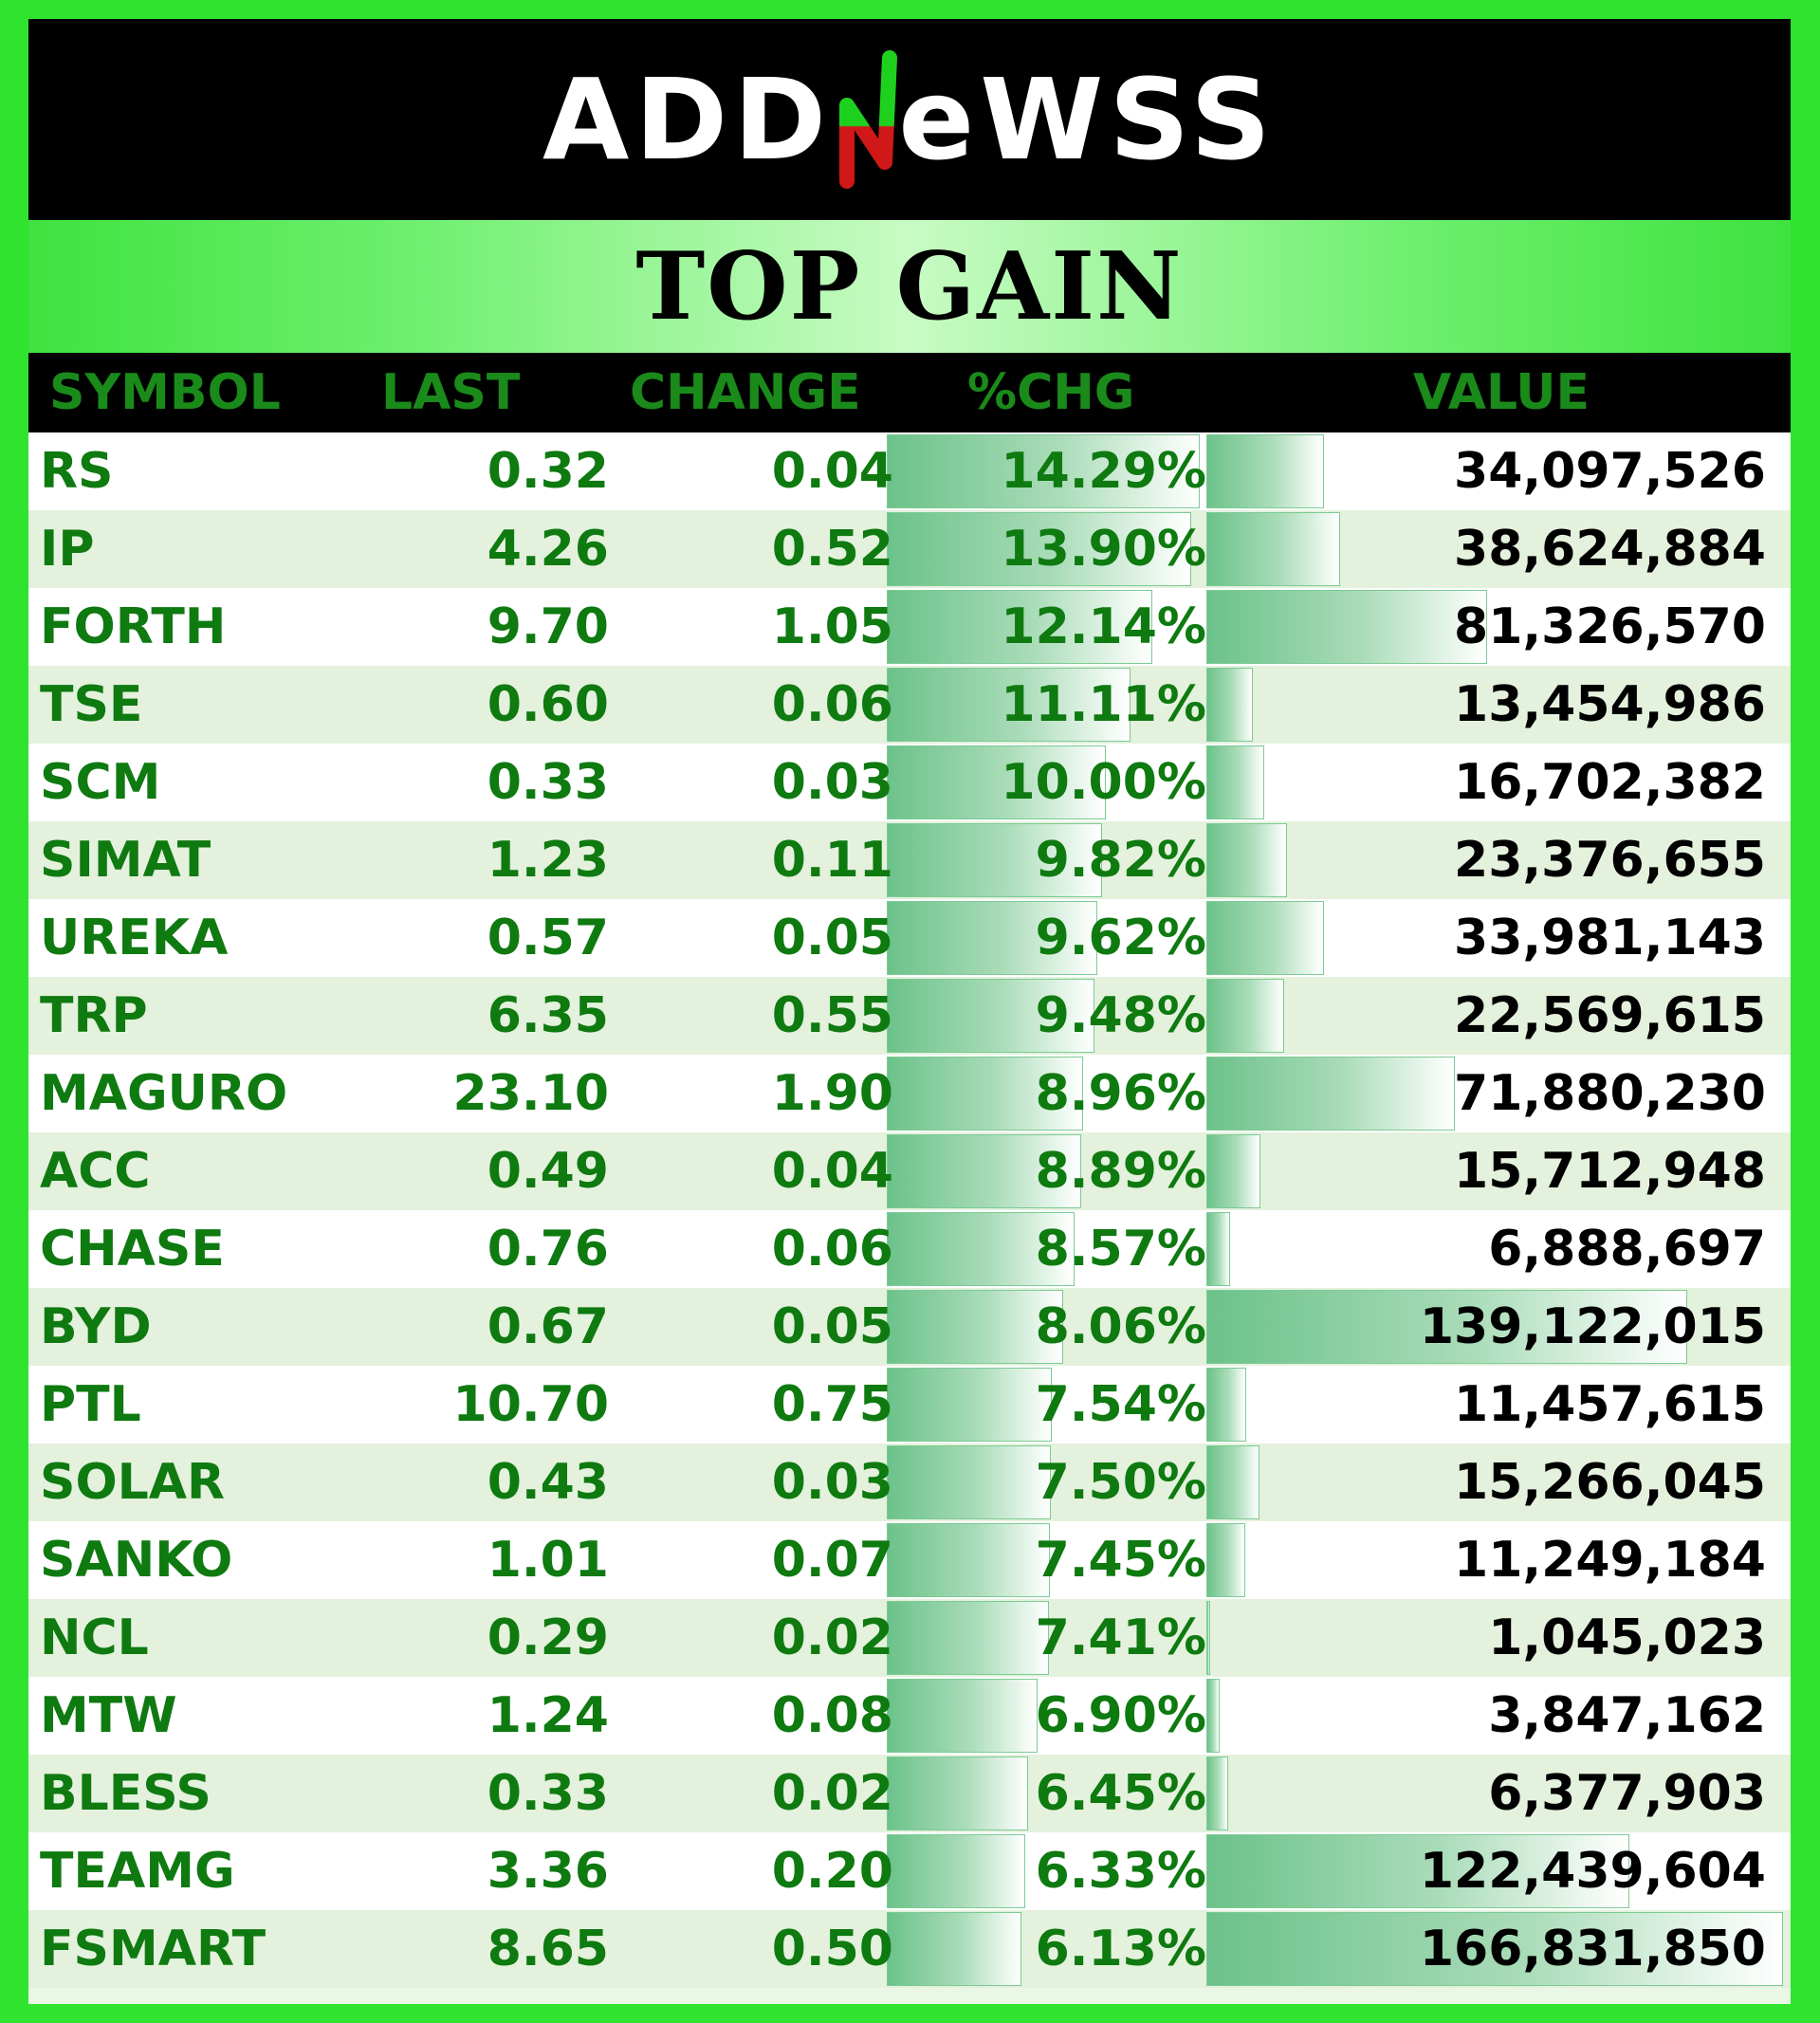 The height and width of the screenshot is (2023, 1820). I want to click on last-price-cell: 23.10, so click(530, 1093).